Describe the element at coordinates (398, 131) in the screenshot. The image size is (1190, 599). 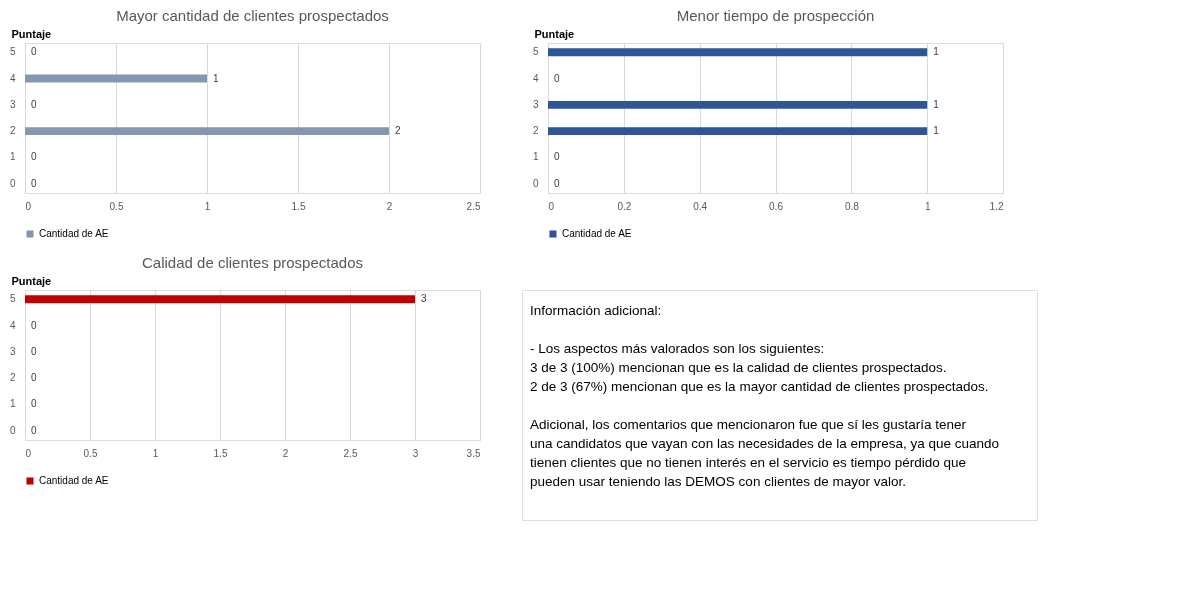
I see `data-label: 2` at that location.